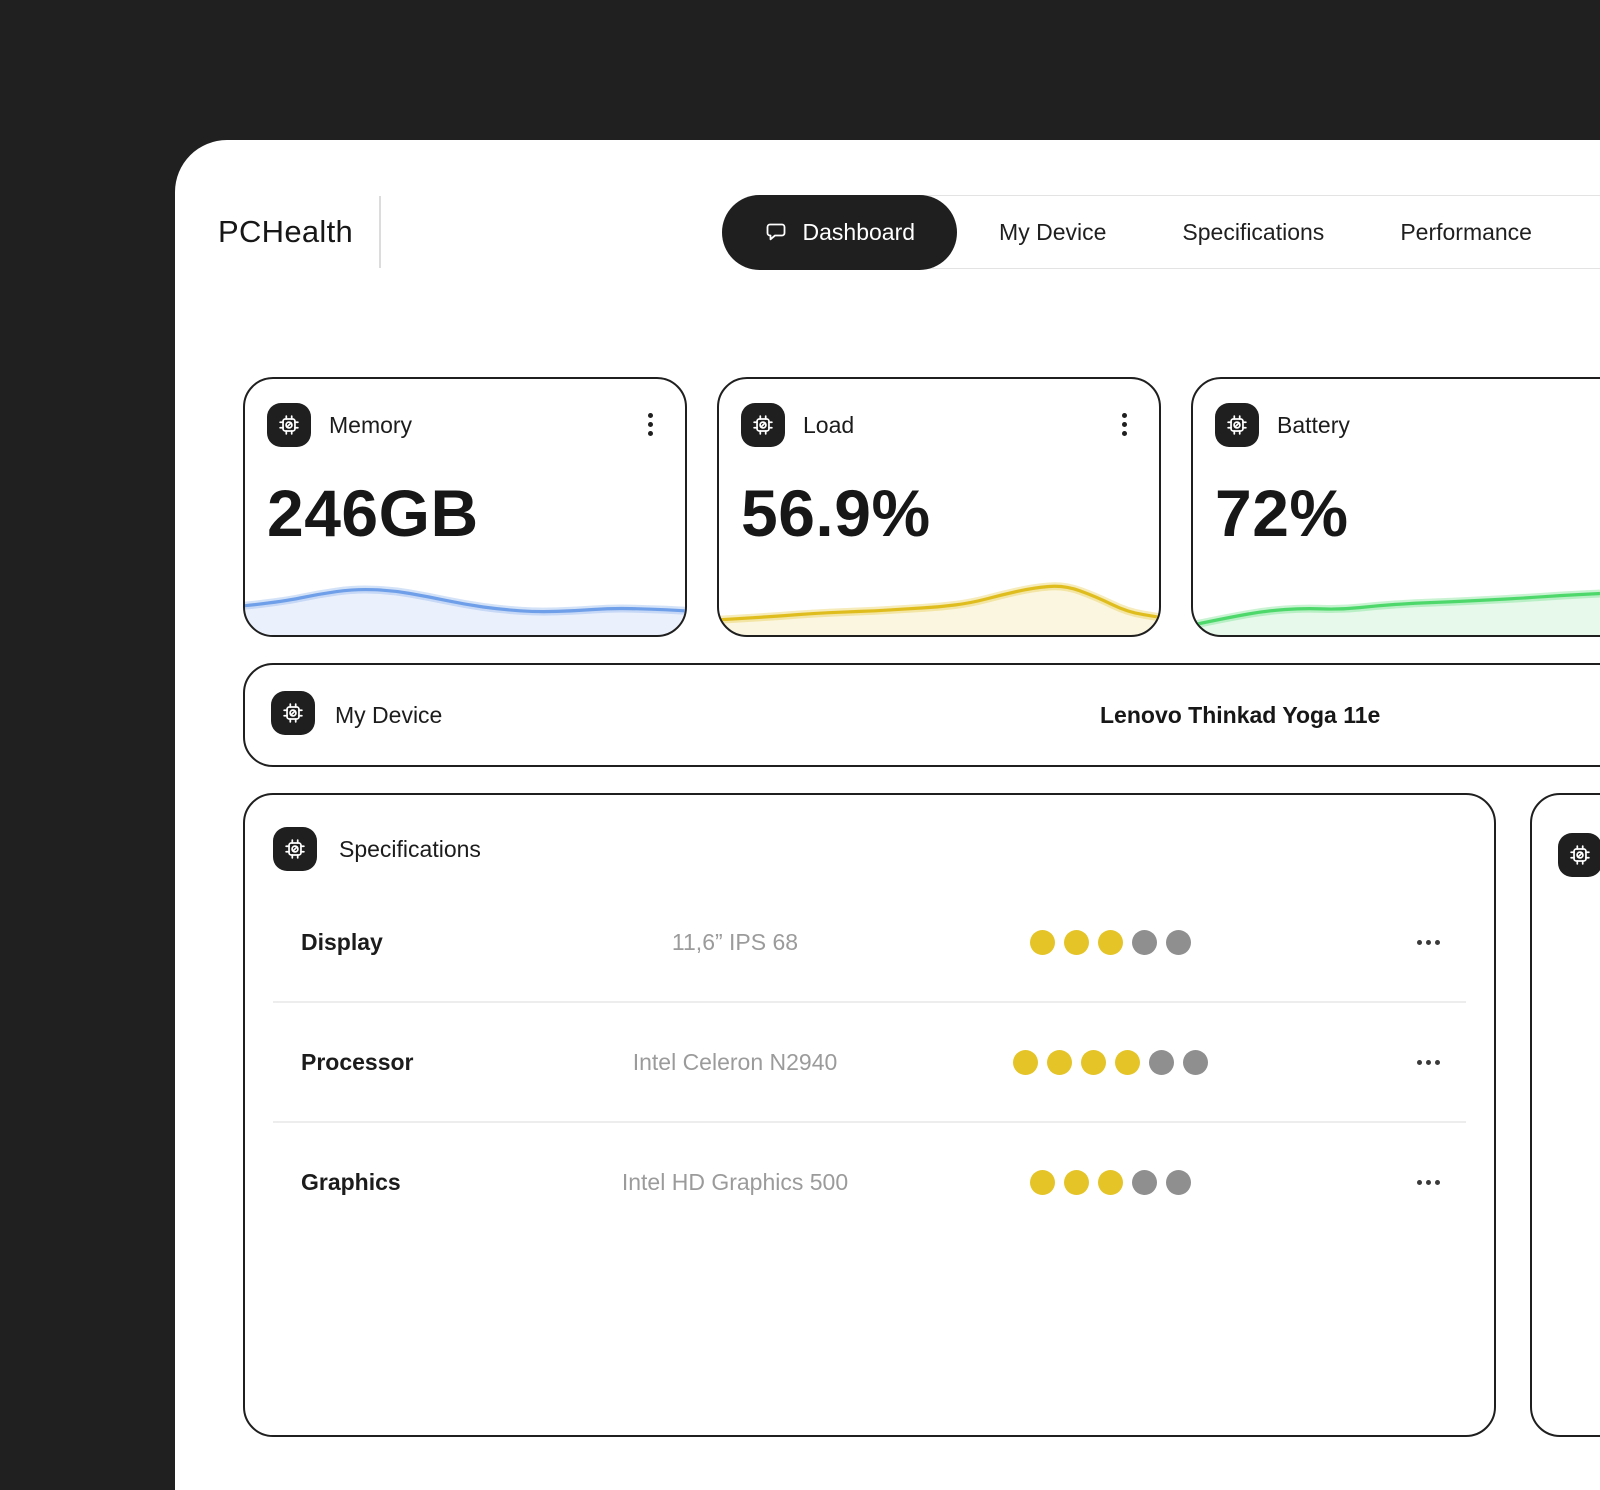  Describe the element at coordinates (371, 425) in the screenshot. I see `stat-label: Memory` at that location.